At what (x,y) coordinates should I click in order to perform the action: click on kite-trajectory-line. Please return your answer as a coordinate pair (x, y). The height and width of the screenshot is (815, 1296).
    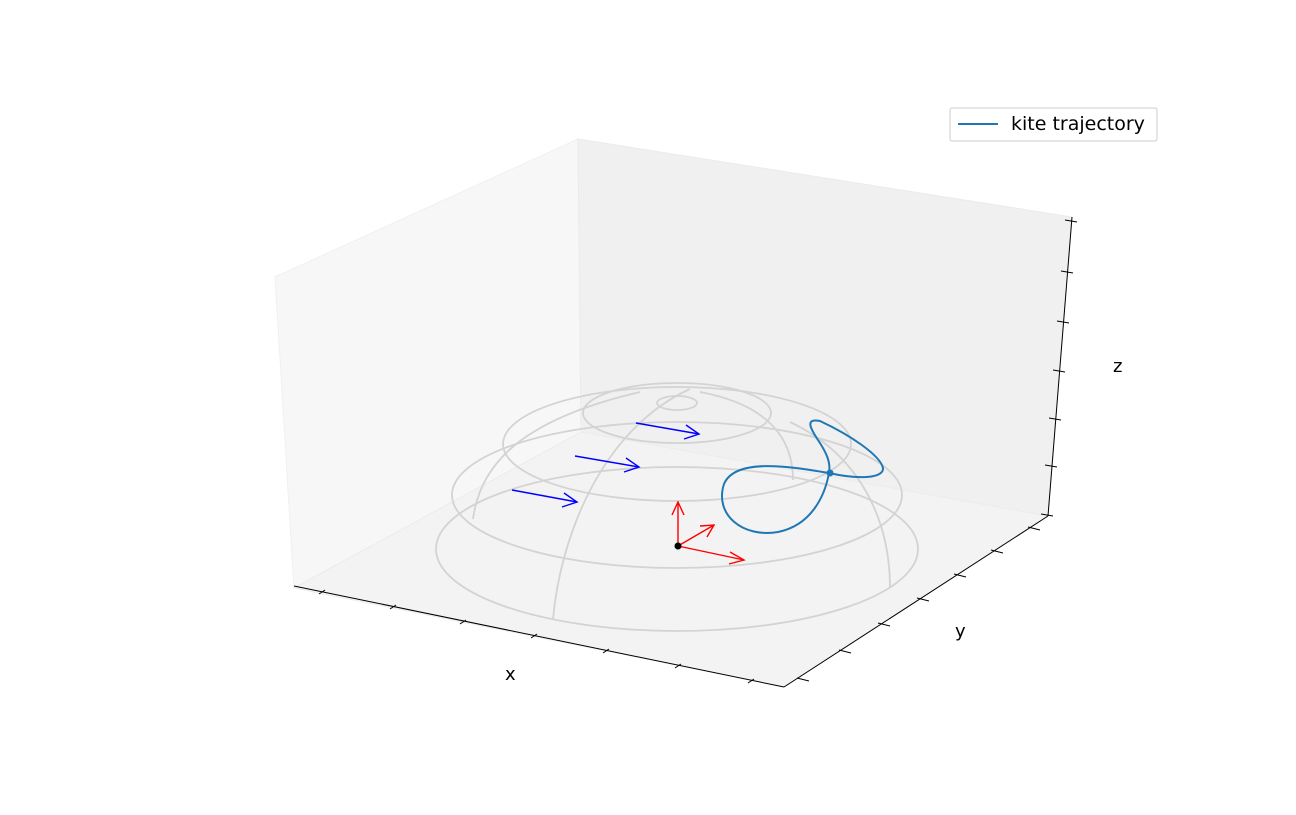
    Looking at the image, I should click on (802, 476).